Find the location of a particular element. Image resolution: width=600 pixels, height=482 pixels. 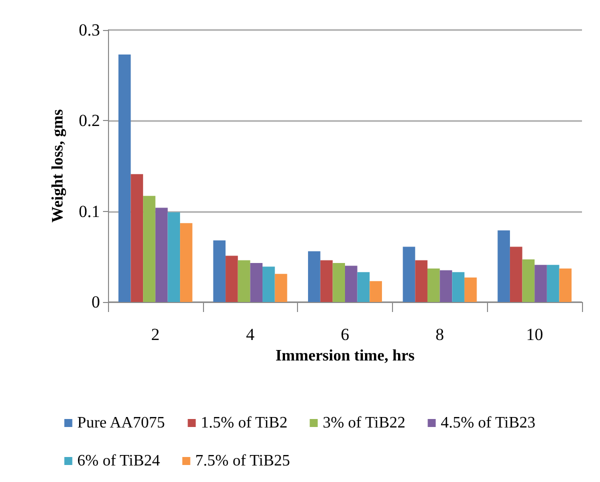

x-axis-title: Immersion time, hrs is located at coordinates (345, 355).